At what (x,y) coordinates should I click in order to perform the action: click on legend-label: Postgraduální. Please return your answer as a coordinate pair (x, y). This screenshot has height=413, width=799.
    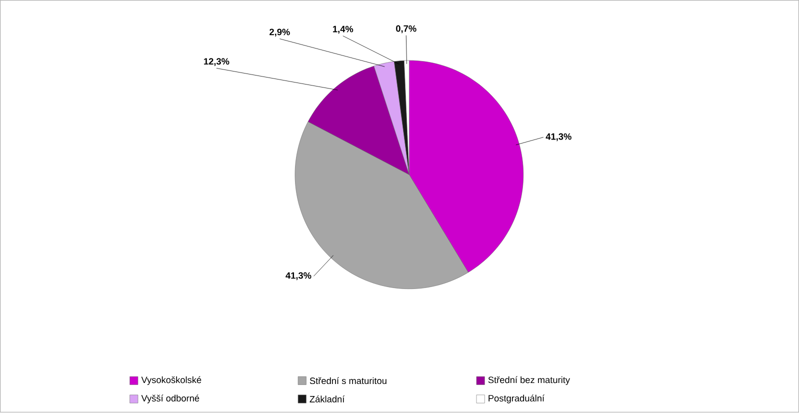
    Looking at the image, I should click on (516, 399).